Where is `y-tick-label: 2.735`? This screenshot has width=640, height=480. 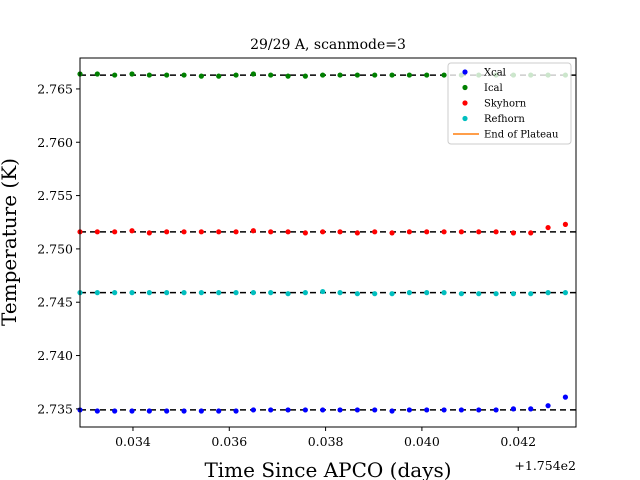
y-tick-label: 2.735 is located at coordinates (55, 408).